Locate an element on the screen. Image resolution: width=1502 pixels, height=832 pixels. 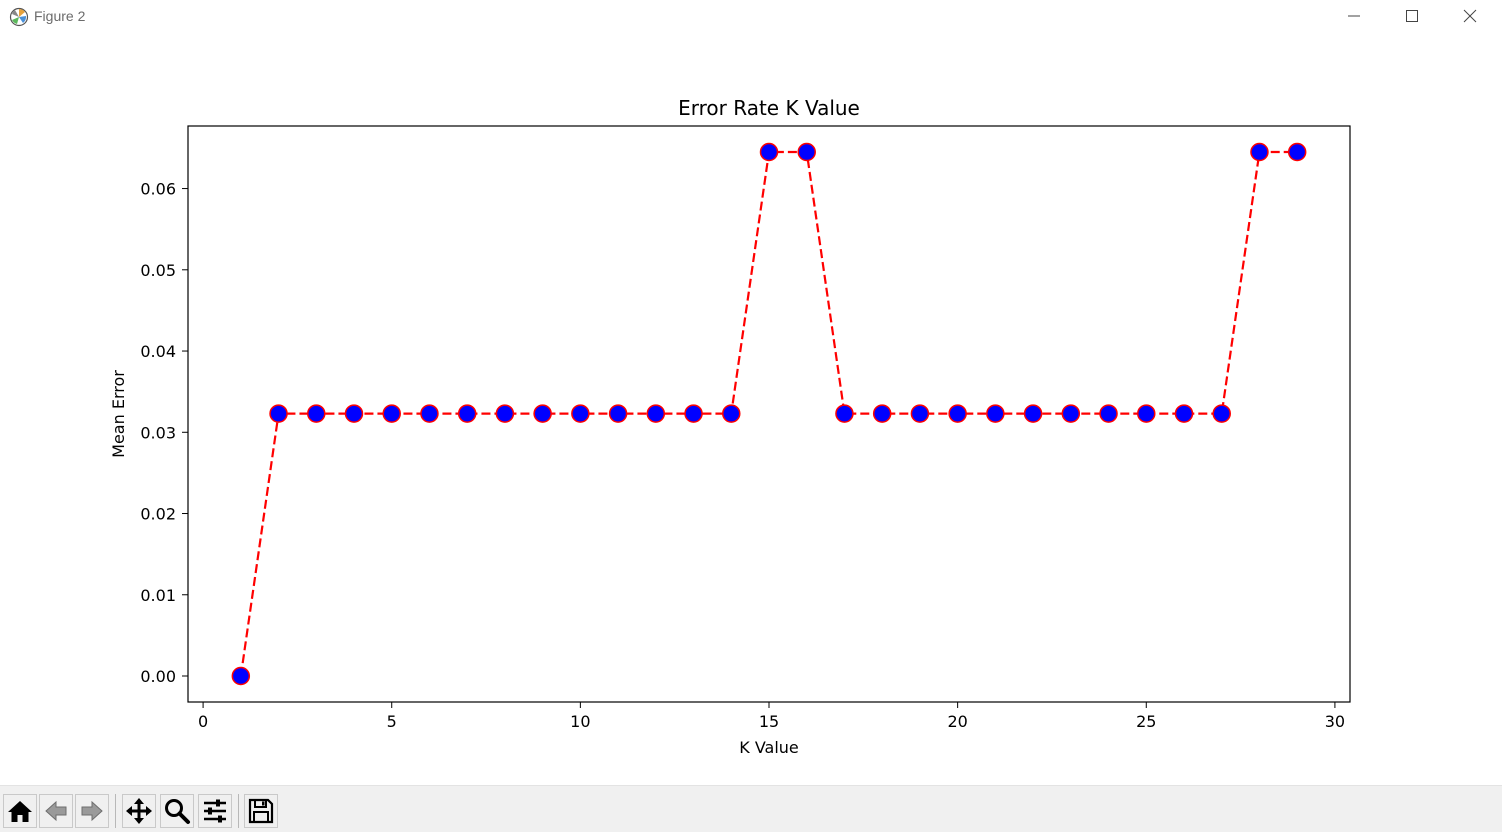
x-tick-label: 15 is located at coordinates (769, 721).